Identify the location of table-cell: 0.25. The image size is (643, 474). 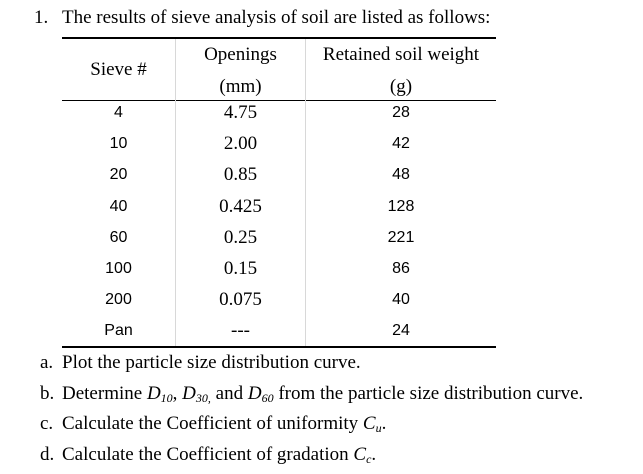
(240, 237).